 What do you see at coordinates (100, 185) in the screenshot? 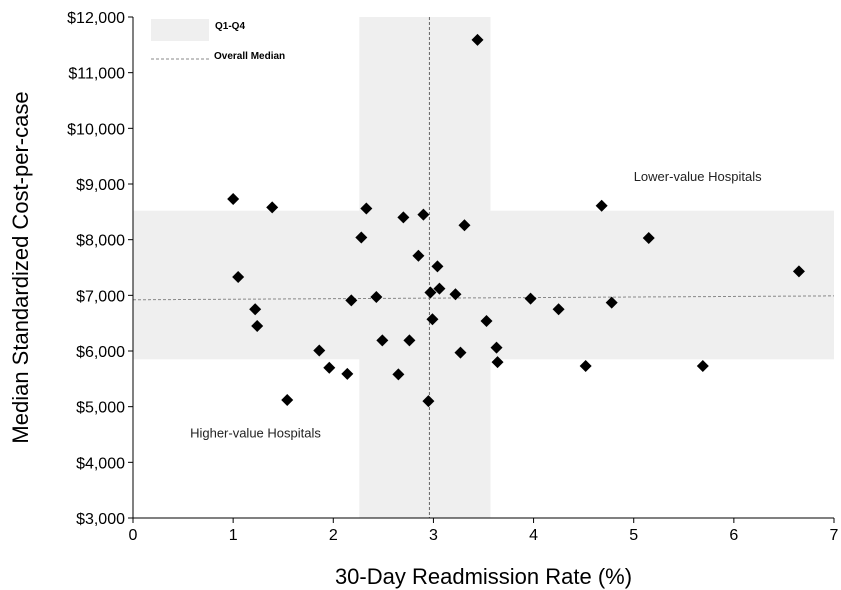
I see `y-tick-label: $9,000` at bounding box center [100, 185].